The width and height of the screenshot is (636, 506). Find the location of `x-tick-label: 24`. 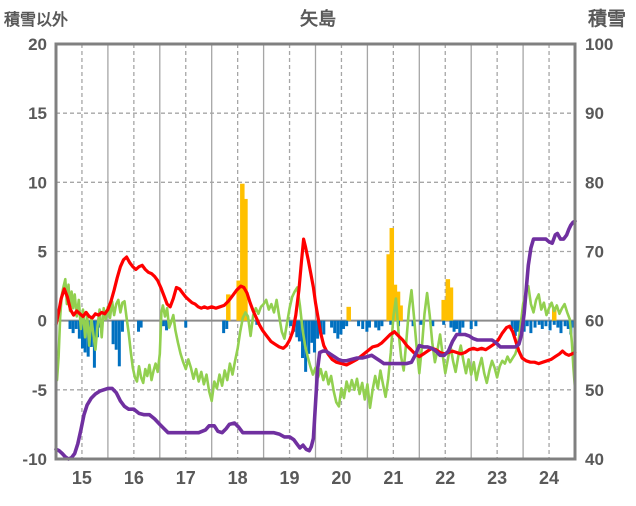

x-tick-label: 24 is located at coordinates (549, 478).